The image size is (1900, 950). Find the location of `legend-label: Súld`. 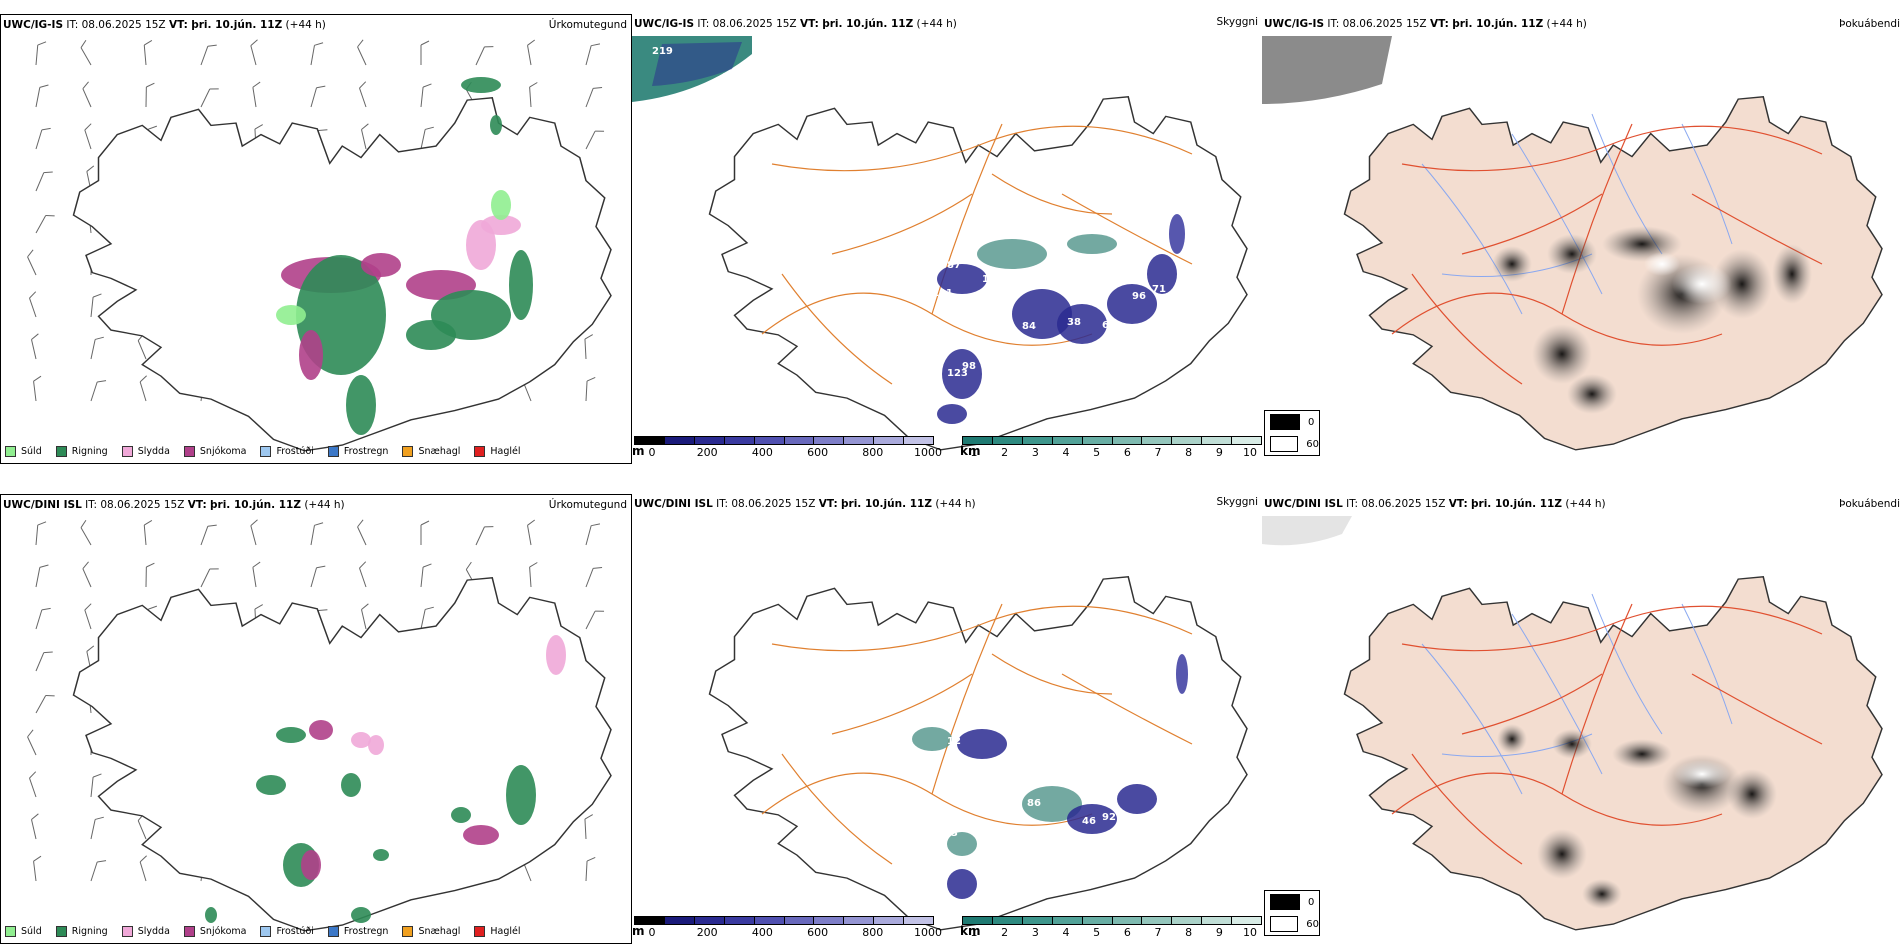

legend-label: Súld is located at coordinates (31, 451).